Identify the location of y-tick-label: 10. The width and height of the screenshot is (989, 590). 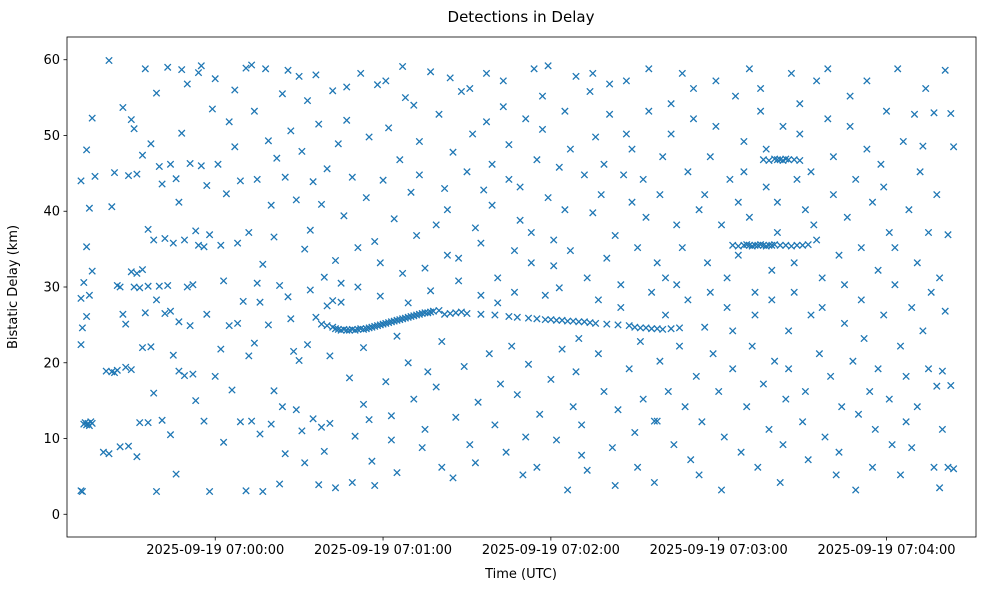
(51, 439).